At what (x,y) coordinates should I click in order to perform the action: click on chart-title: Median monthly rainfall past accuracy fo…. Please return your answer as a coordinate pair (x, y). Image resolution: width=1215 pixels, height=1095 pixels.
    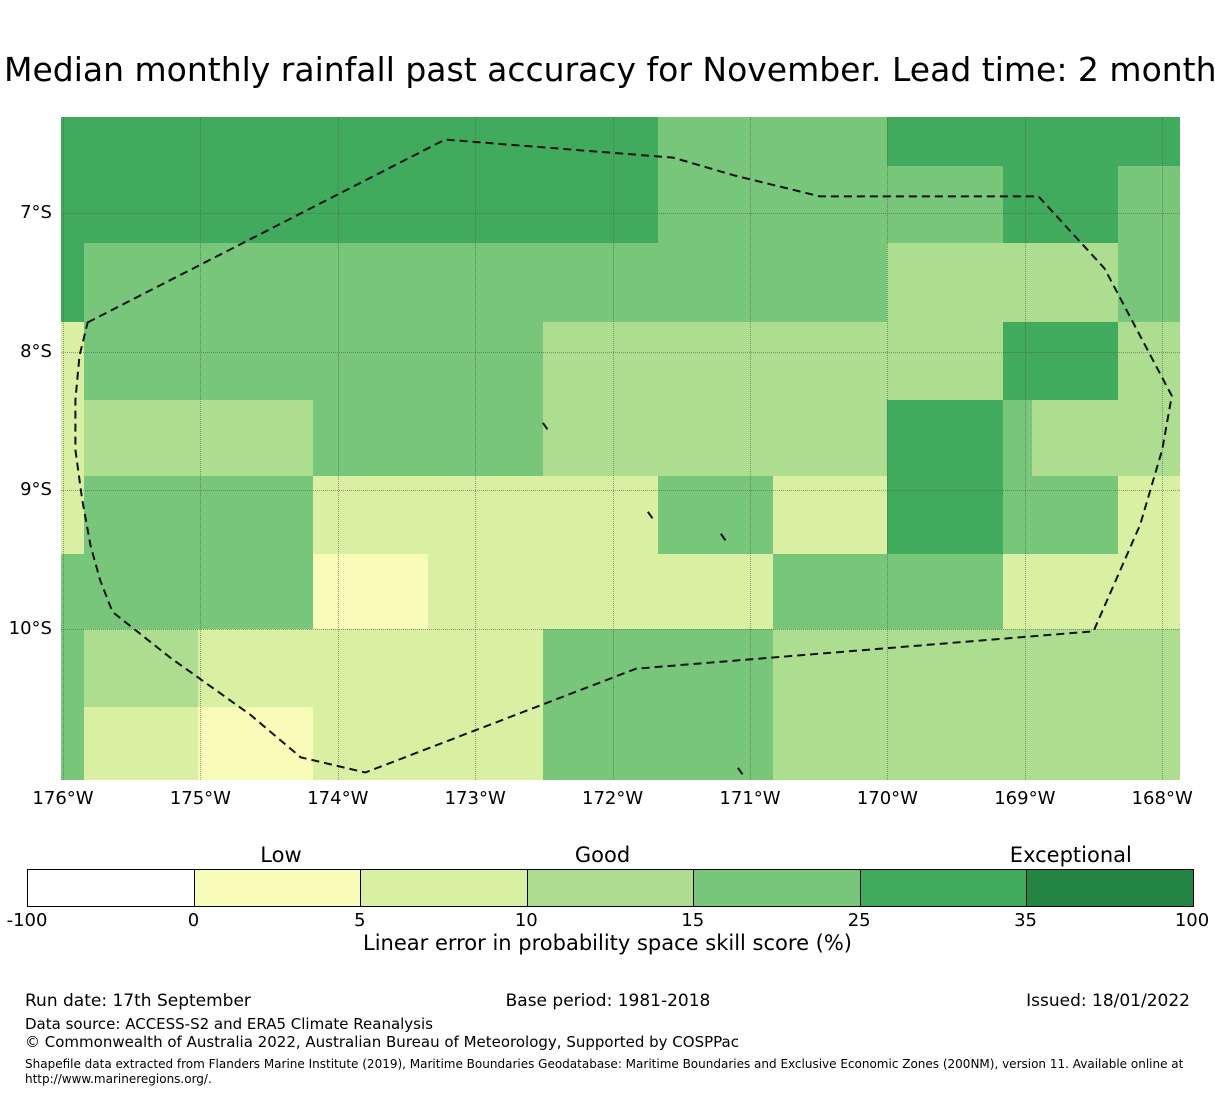
    Looking at the image, I should click on (609, 69).